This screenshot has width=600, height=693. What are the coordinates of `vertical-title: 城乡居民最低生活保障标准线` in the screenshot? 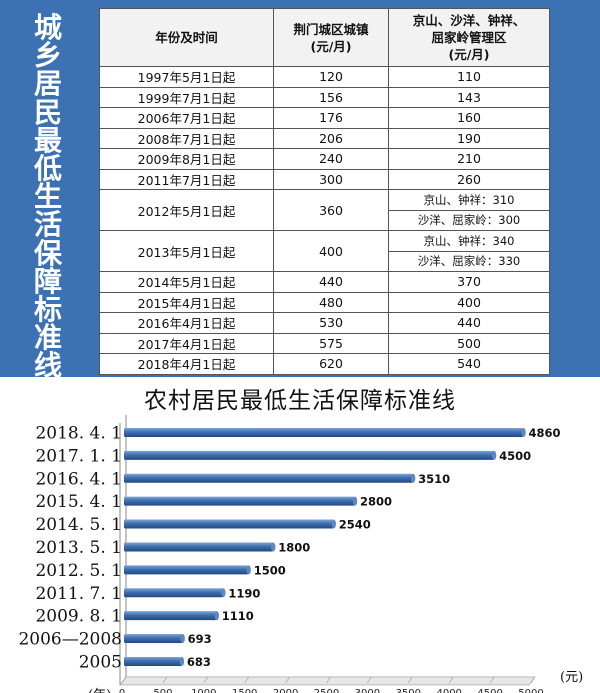 It's located at (48, 196).